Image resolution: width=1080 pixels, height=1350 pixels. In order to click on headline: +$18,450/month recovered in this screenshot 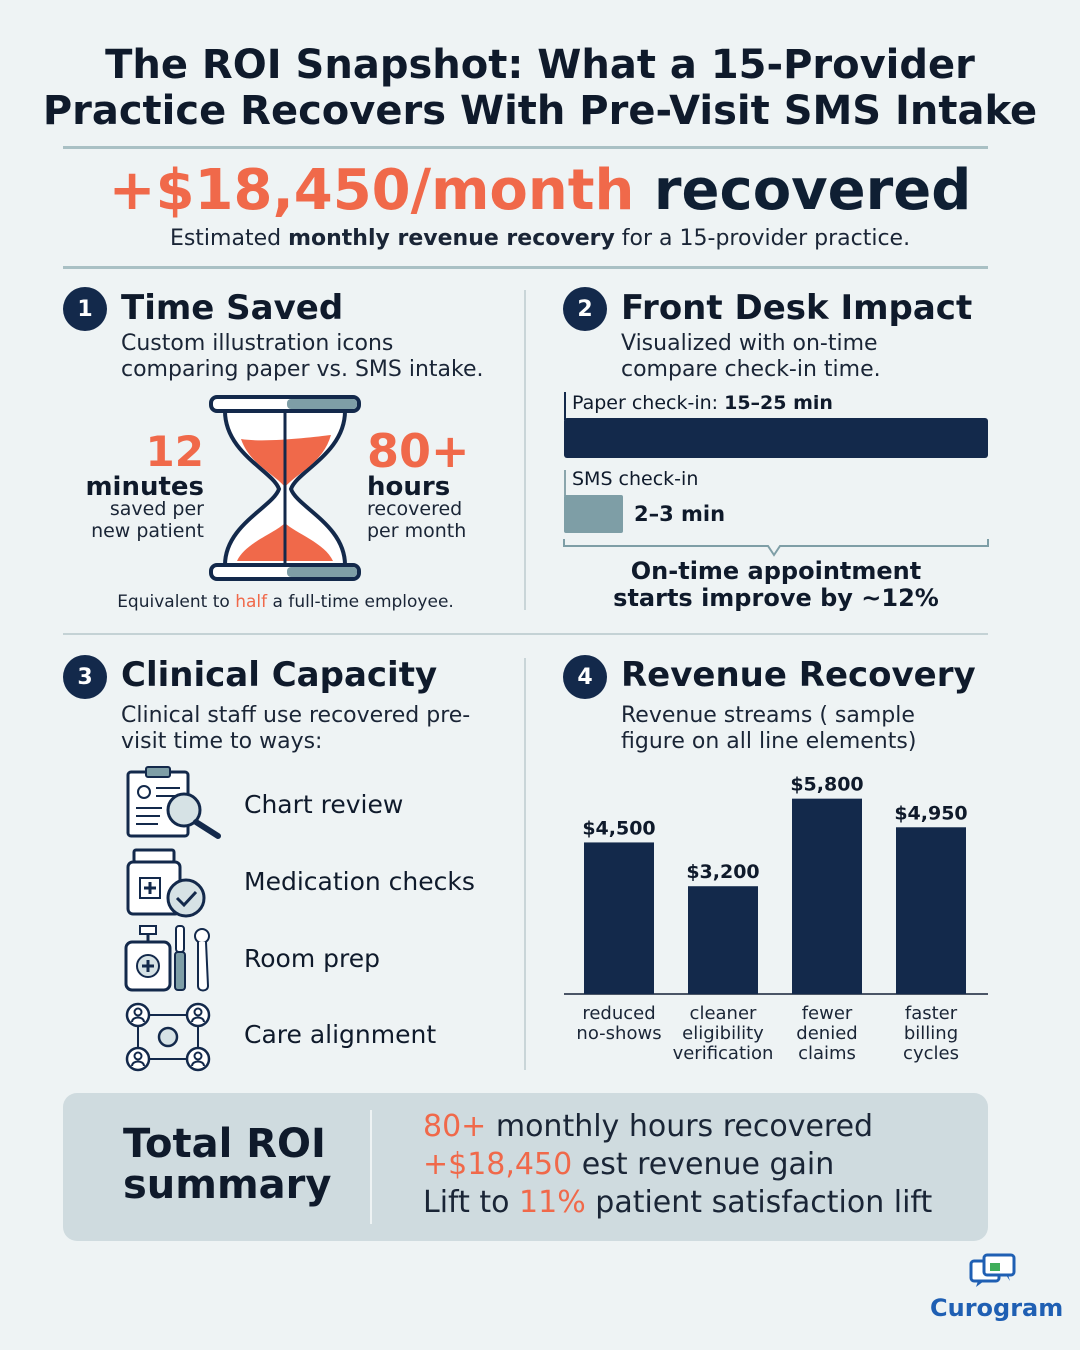, I will do `click(540, 191)`.